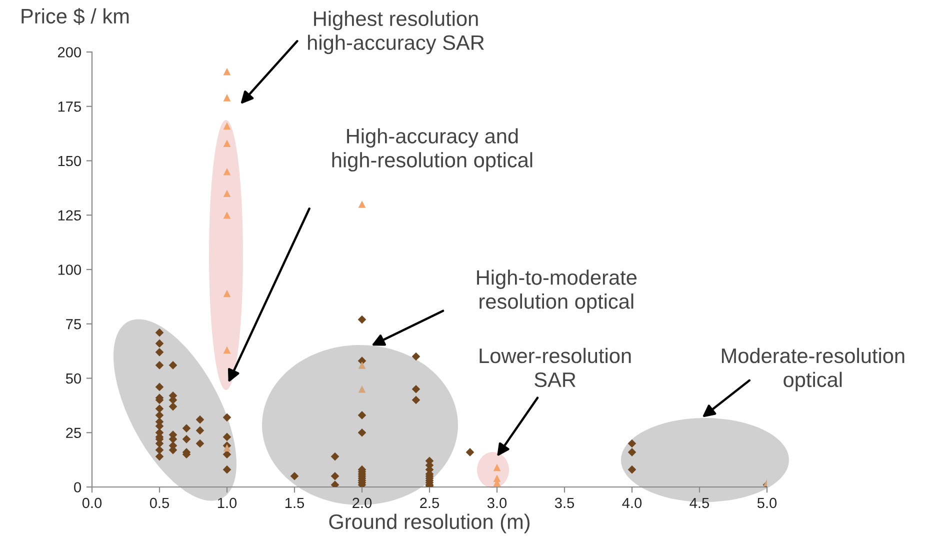 This screenshot has height=543, width=933. Describe the element at coordinates (632, 503) in the screenshot. I see `x-tick-label: 4.0` at that location.